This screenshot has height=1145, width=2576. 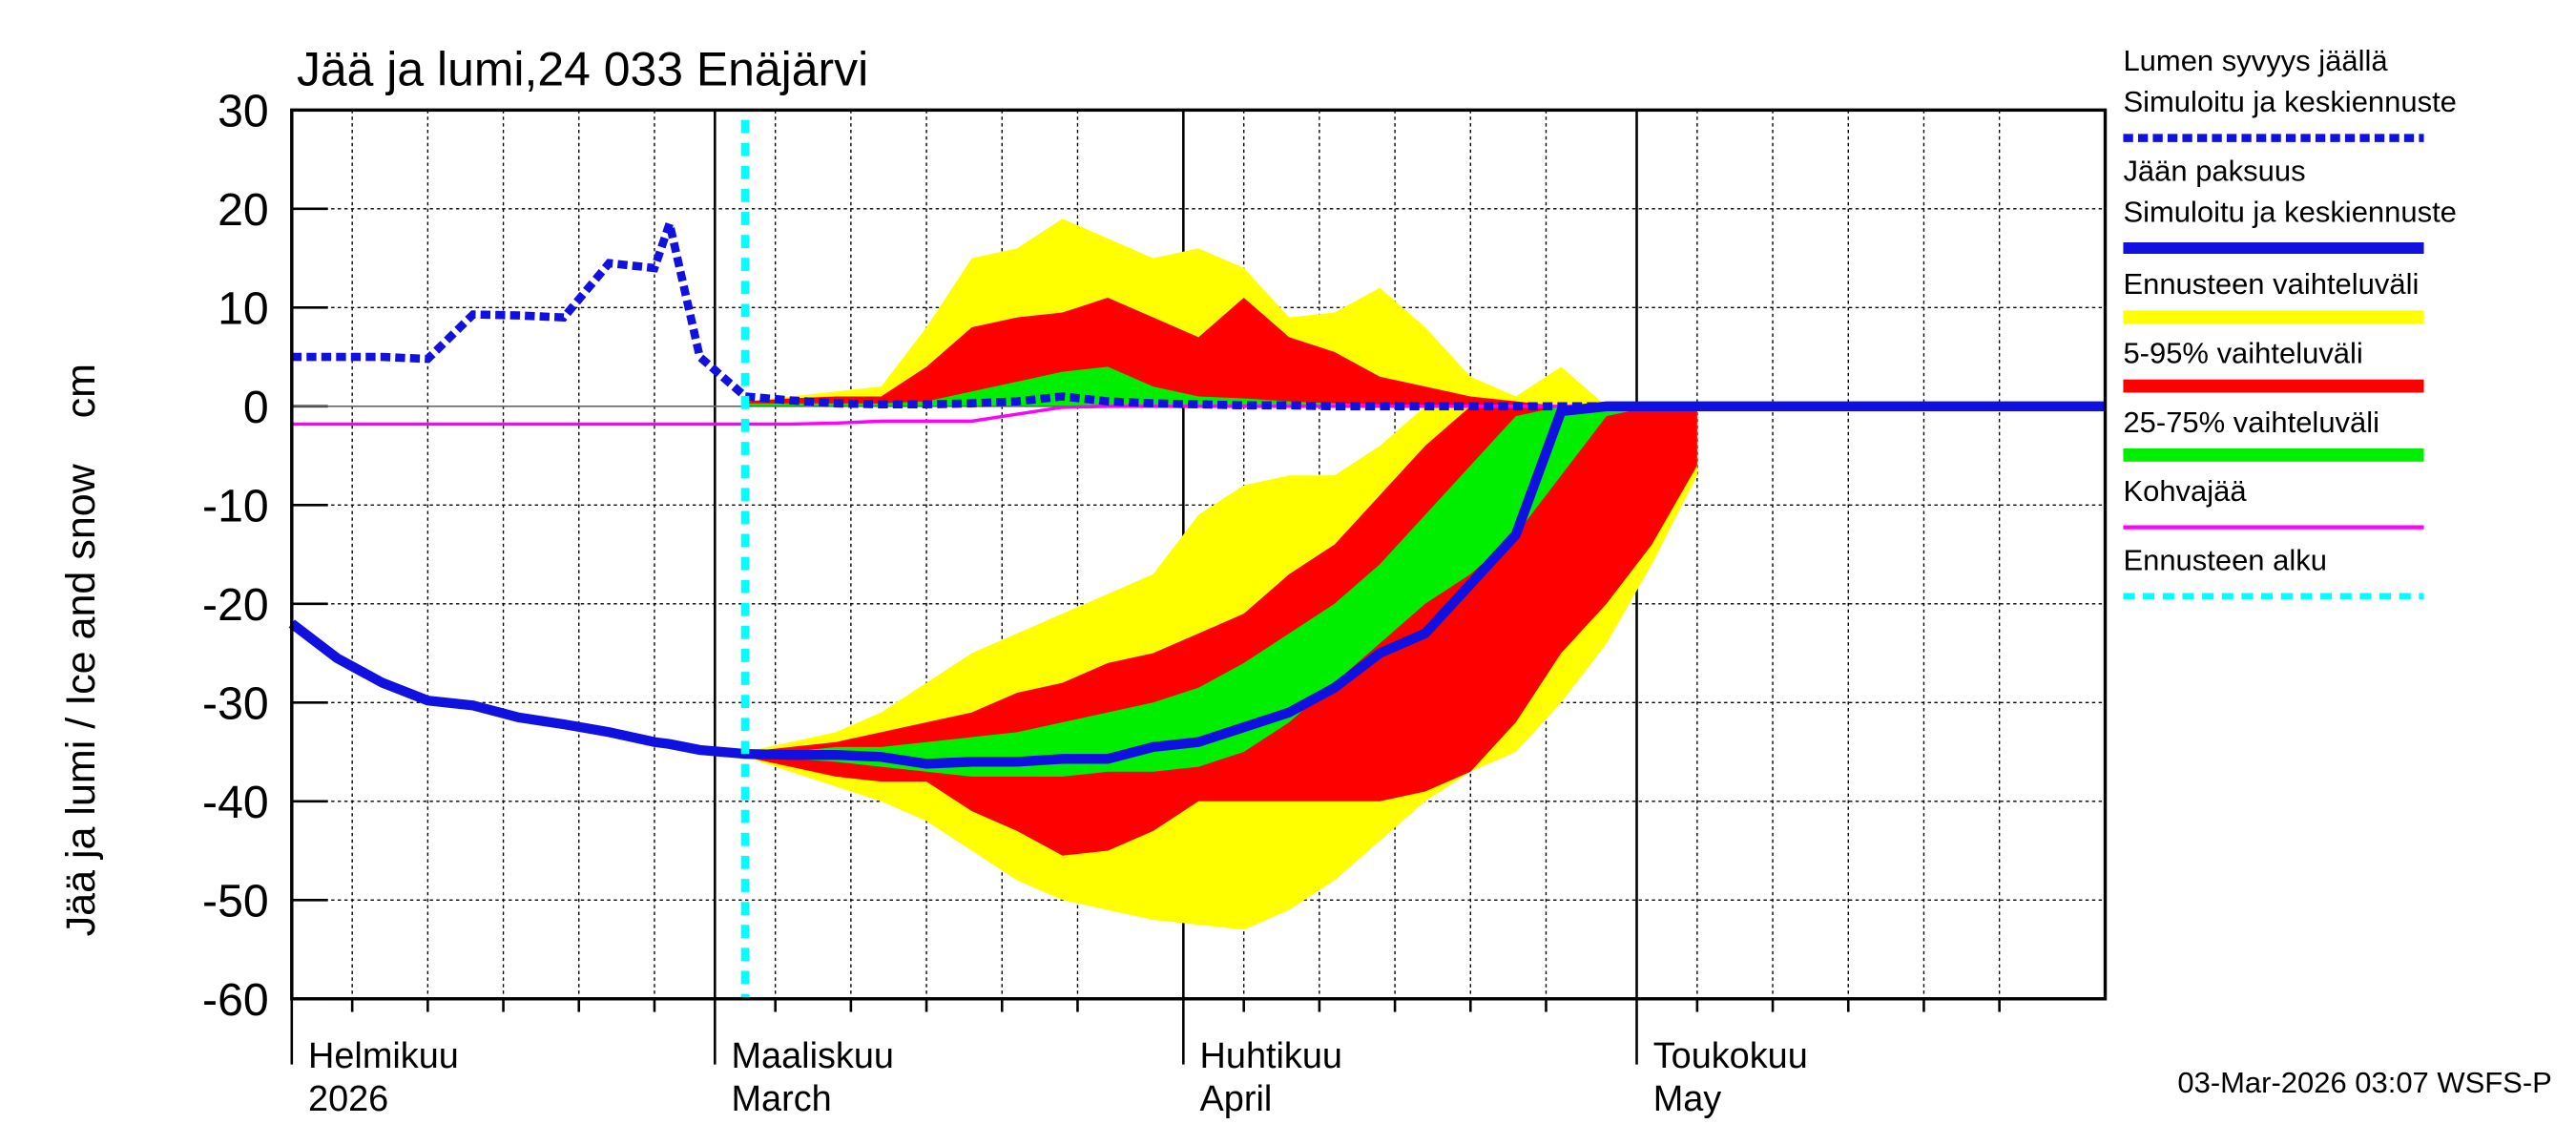 What do you see at coordinates (348, 1099) in the screenshot?
I see `x-tick-label: 2026` at bounding box center [348, 1099].